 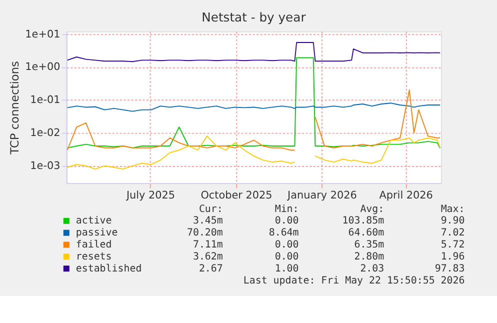 I want to click on text: 70.20m, so click(x=204, y=233).